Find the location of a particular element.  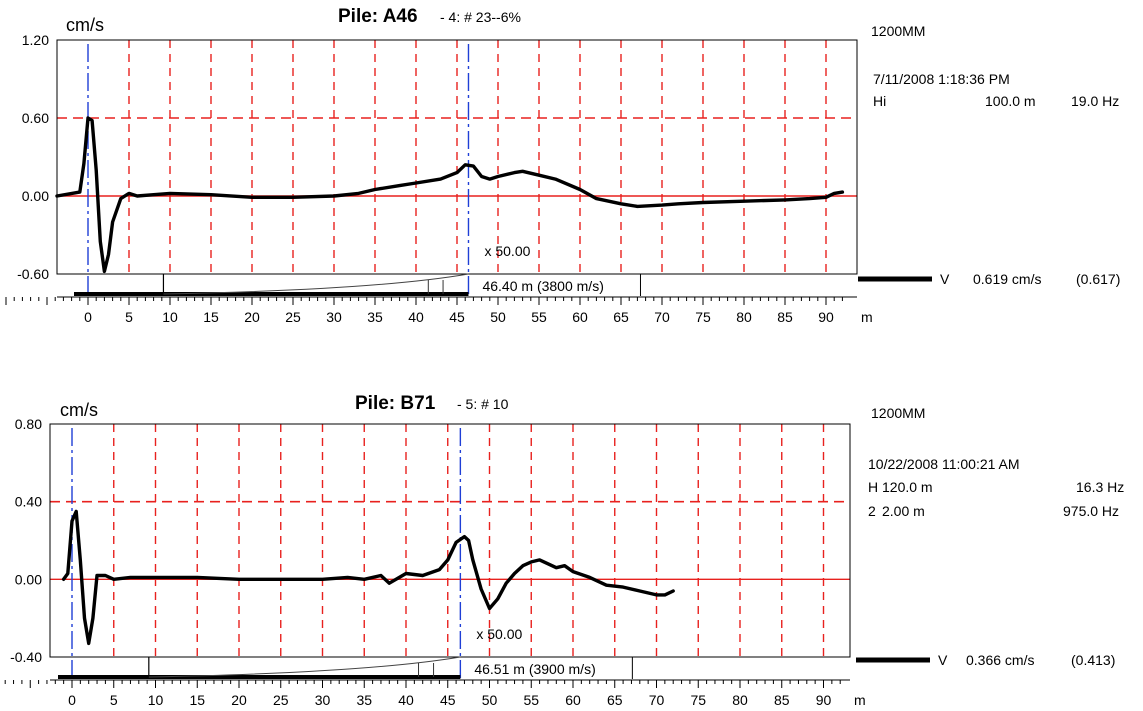

y-tick-labels: 0.80 0.40 0.00 -0.40 is located at coordinates (26, 540).